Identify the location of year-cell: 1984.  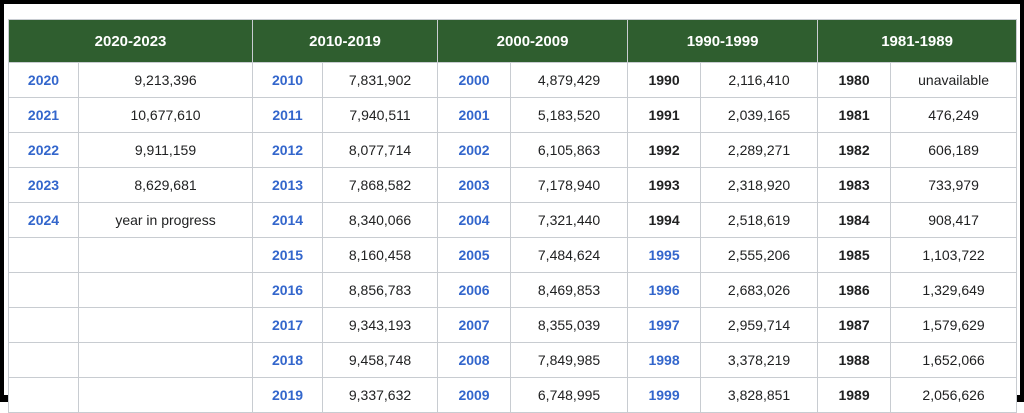
(854, 220).